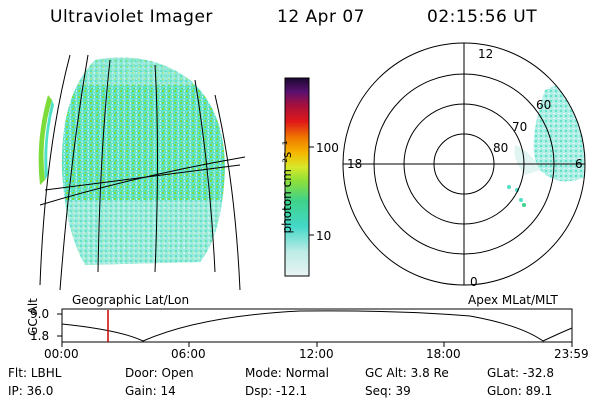 The width and height of the screenshot is (600, 400). What do you see at coordinates (40, 314) in the screenshot?
I see `altitude-ytick-9: 9.0` at bounding box center [40, 314].